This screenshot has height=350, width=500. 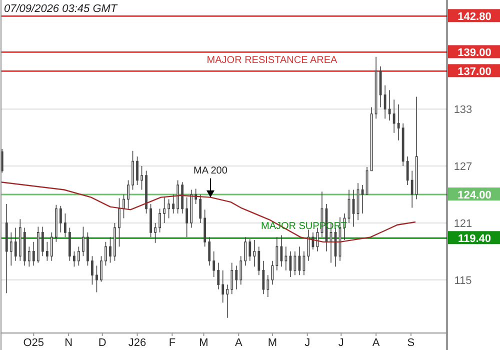 What do you see at coordinates (61, 9) in the screenshot?
I see `annotation: 07/09/2026 03:45 GMT` at bounding box center [61, 9].